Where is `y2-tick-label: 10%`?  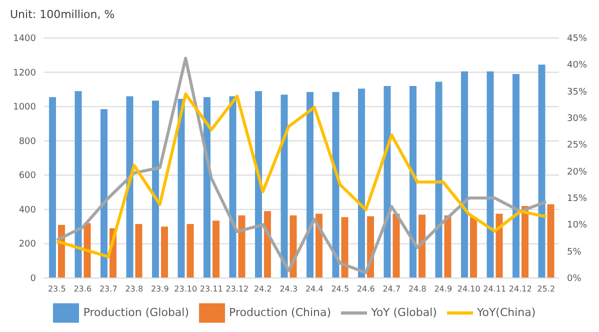
y2-tick-label: 10% is located at coordinates (577, 225).